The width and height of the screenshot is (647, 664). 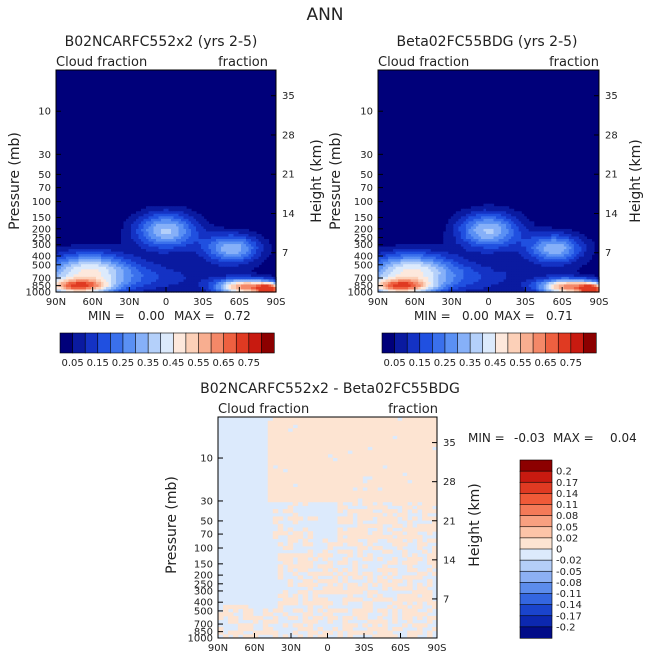 I want to click on y-tick-label: 500, so click(x=363, y=265).